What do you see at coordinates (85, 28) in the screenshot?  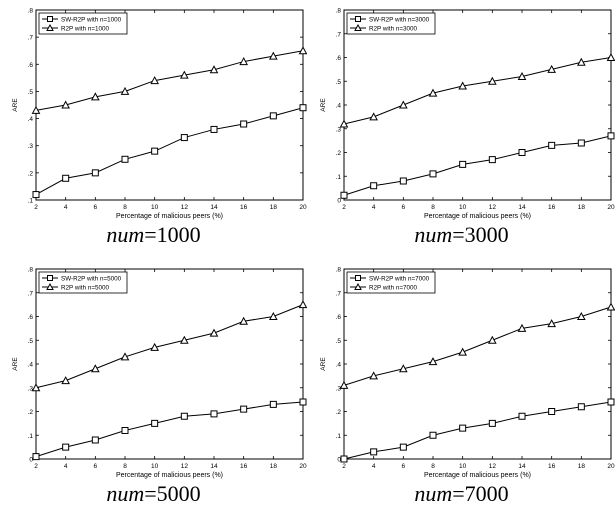 I see `legend-entry-label: R2P with n=1000` at bounding box center [85, 28].